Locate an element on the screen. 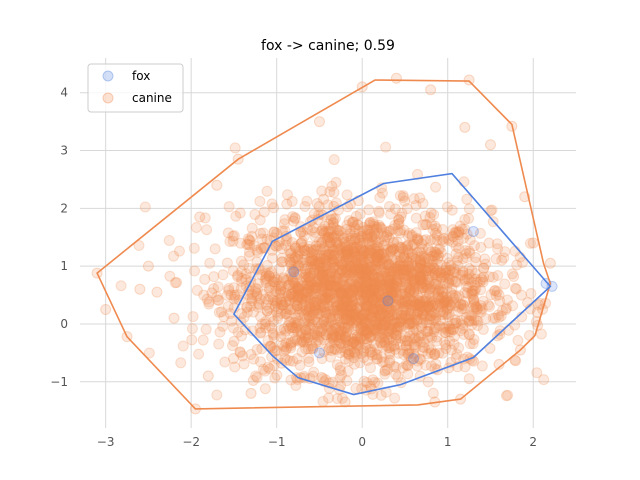 The width and height of the screenshot is (640, 480). legend-canine-marker is located at coordinates (108, 98).